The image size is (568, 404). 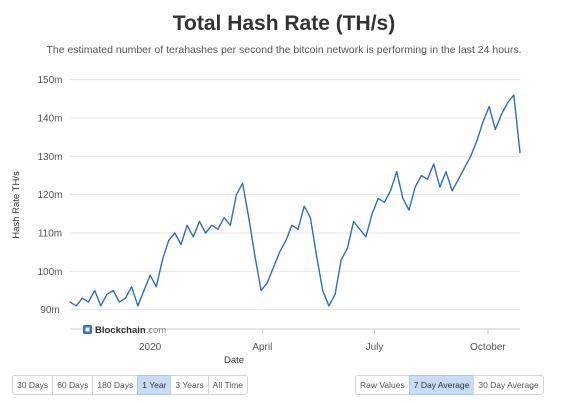 I want to click on x-axis-label: Date, so click(x=234, y=360).